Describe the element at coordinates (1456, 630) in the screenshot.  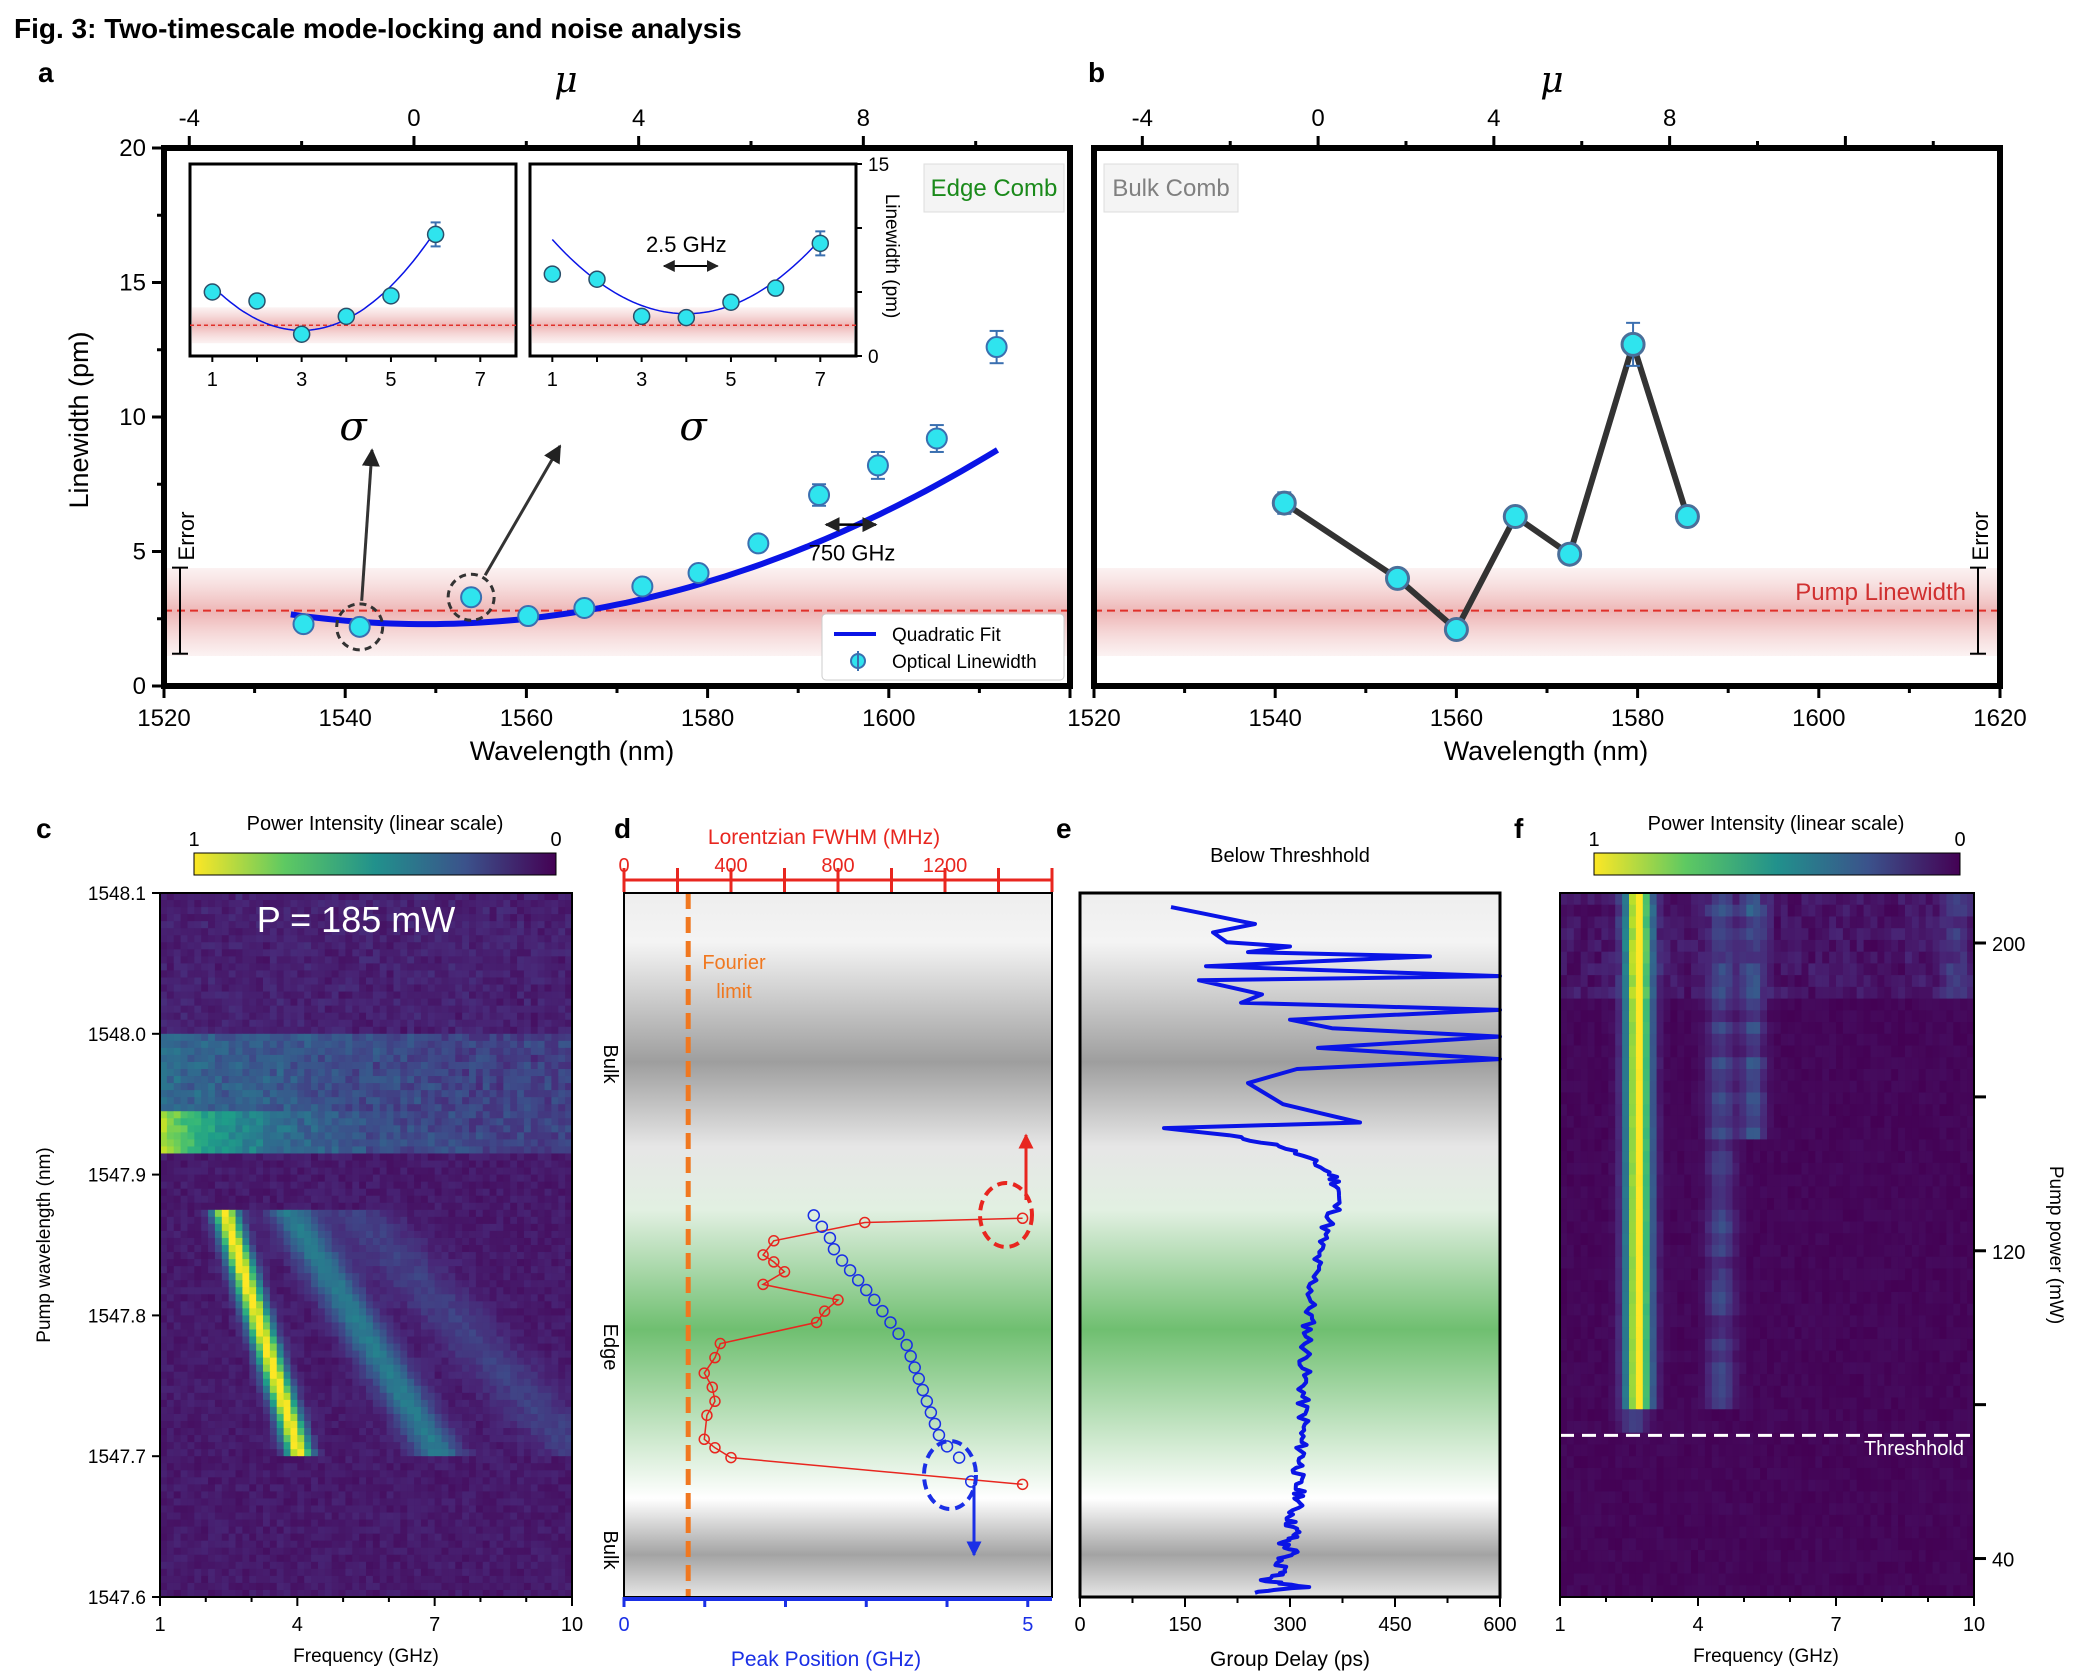
I see `bulk-linewidth-point` at that location.